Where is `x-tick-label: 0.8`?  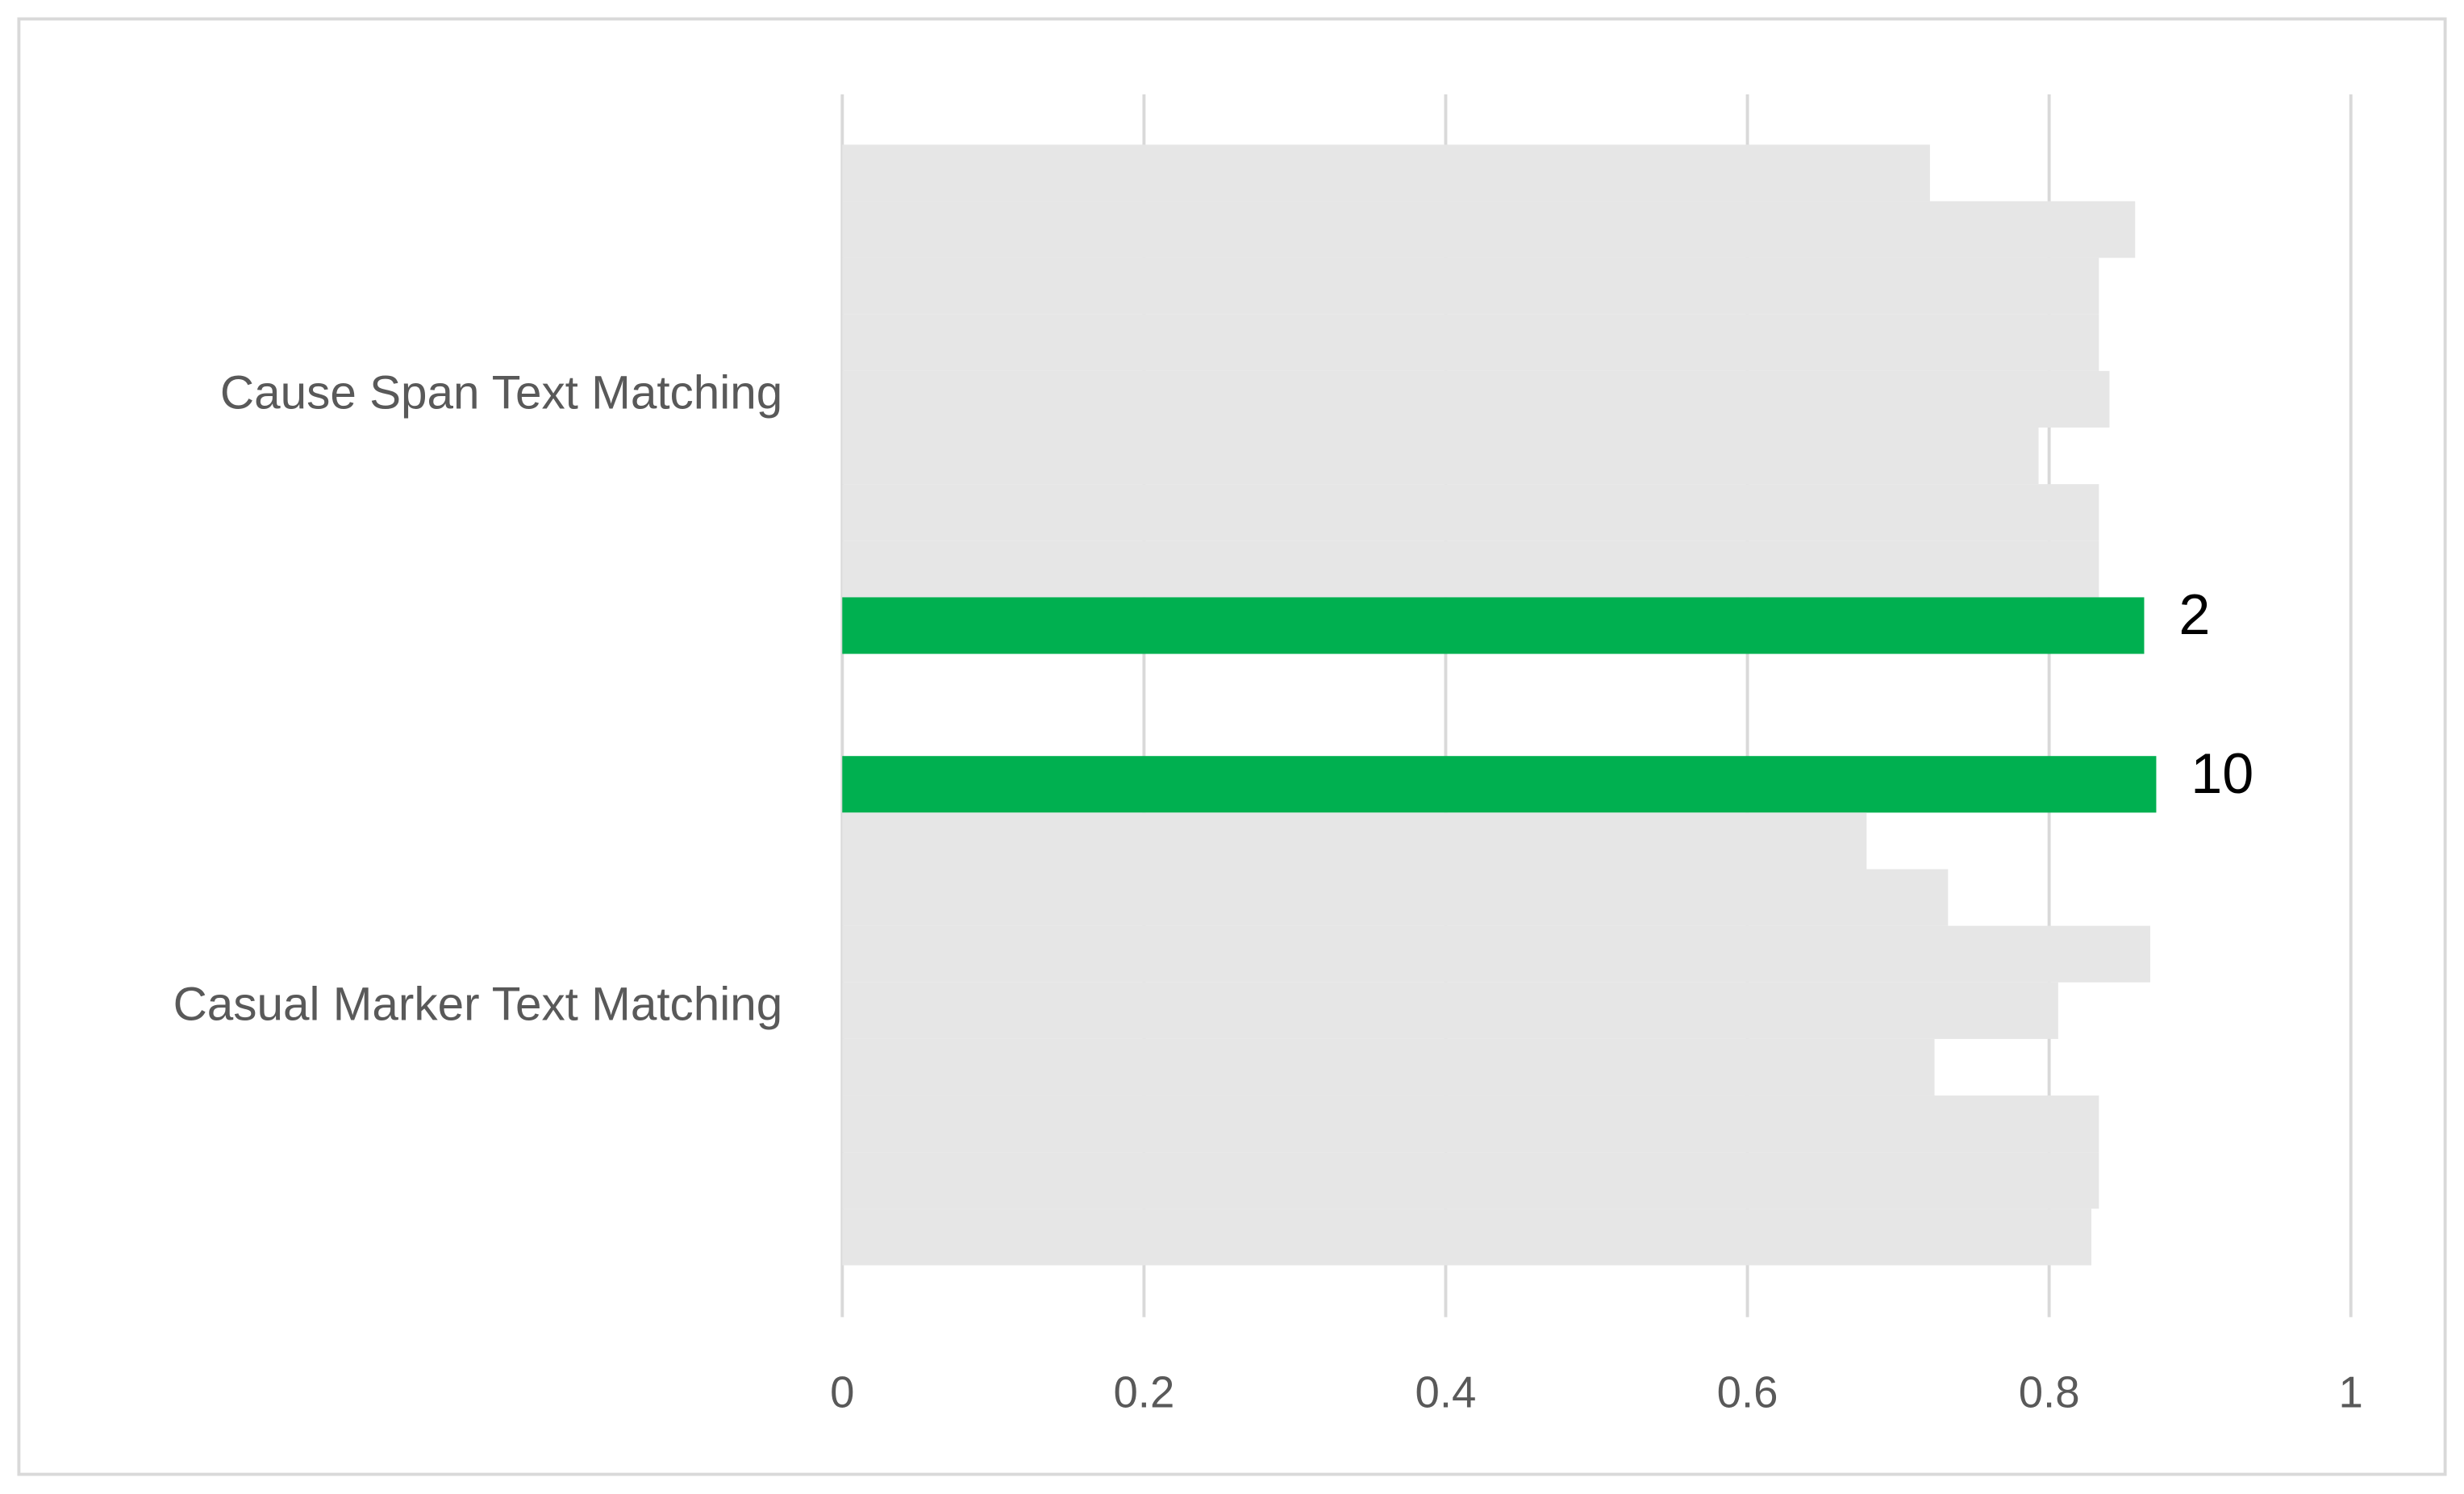 x-tick-label: 0.8 is located at coordinates (2049, 1393).